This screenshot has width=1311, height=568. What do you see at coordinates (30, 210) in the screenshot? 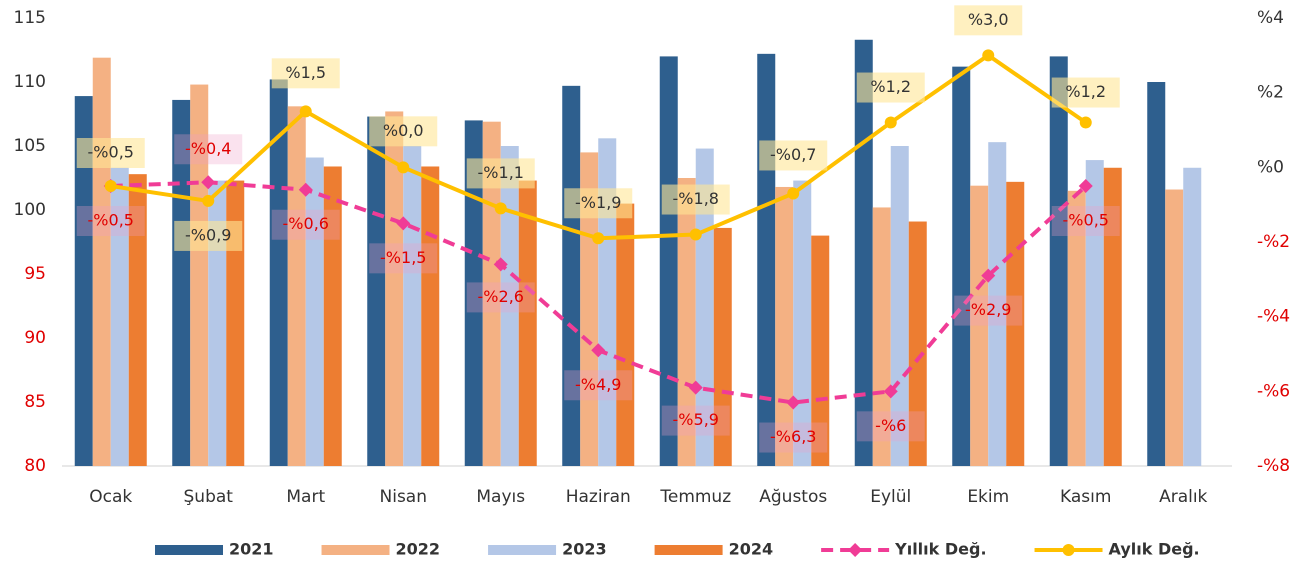
I see `y-tick-label: 100` at bounding box center [30, 210].